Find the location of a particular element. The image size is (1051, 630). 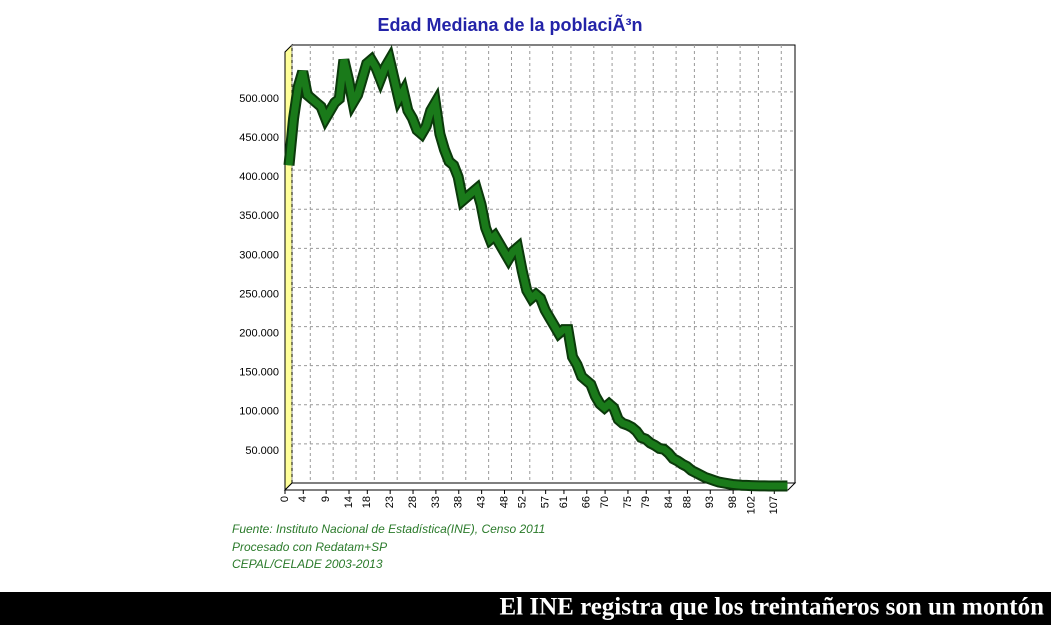

x-tick-label: 23 is located at coordinates (390, 502).